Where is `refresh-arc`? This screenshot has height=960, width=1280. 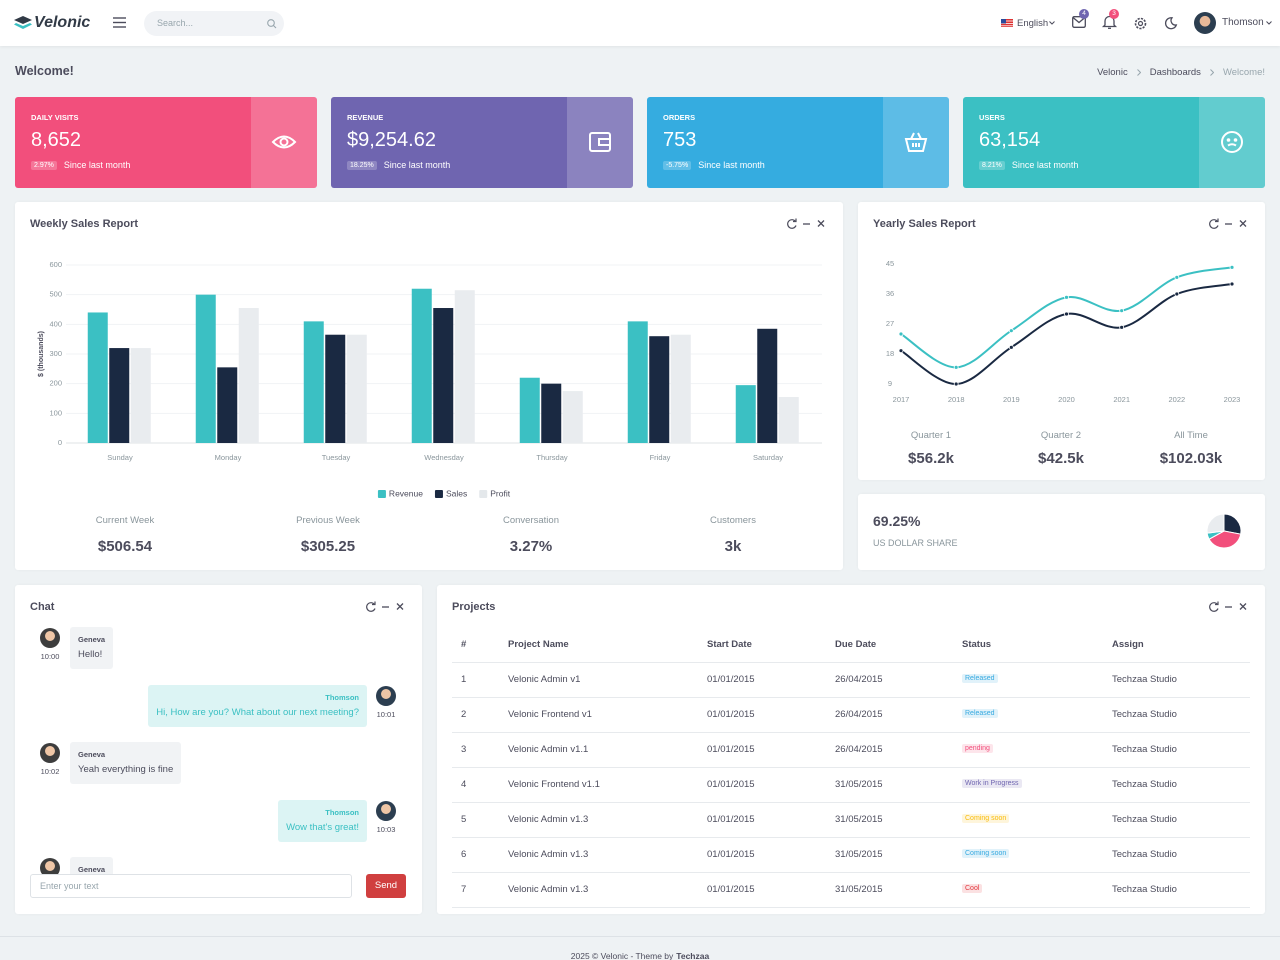
refresh-arc is located at coordinates (1214, 224).